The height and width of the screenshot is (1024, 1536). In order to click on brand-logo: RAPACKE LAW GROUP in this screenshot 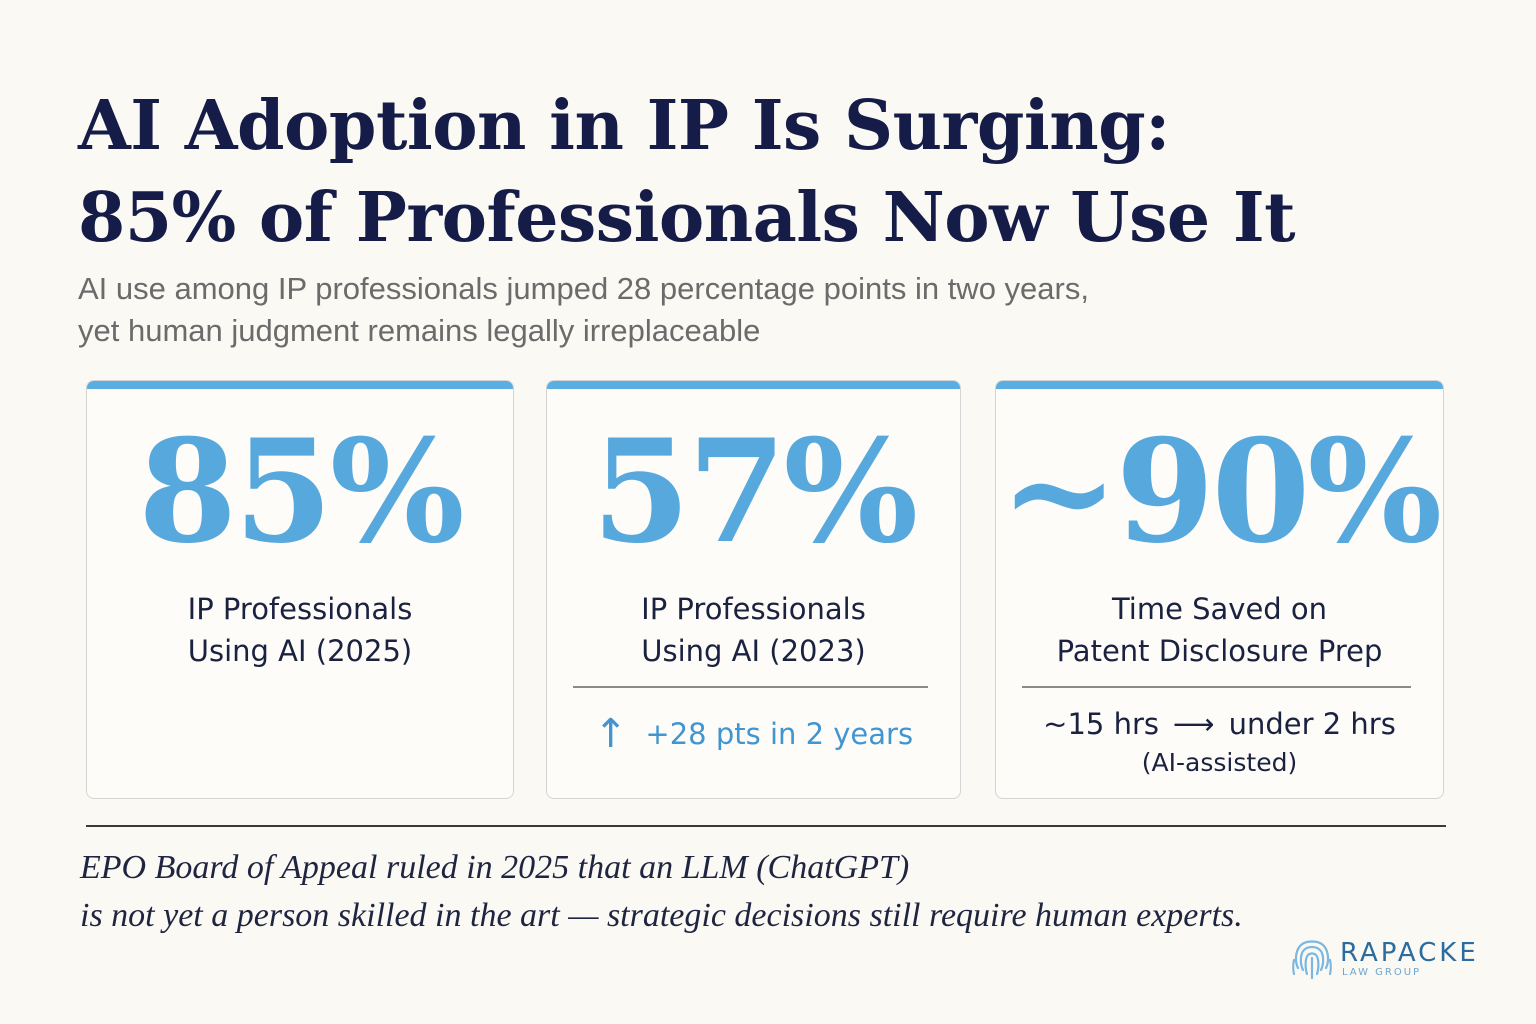, I will do `click(1390, 959)`.